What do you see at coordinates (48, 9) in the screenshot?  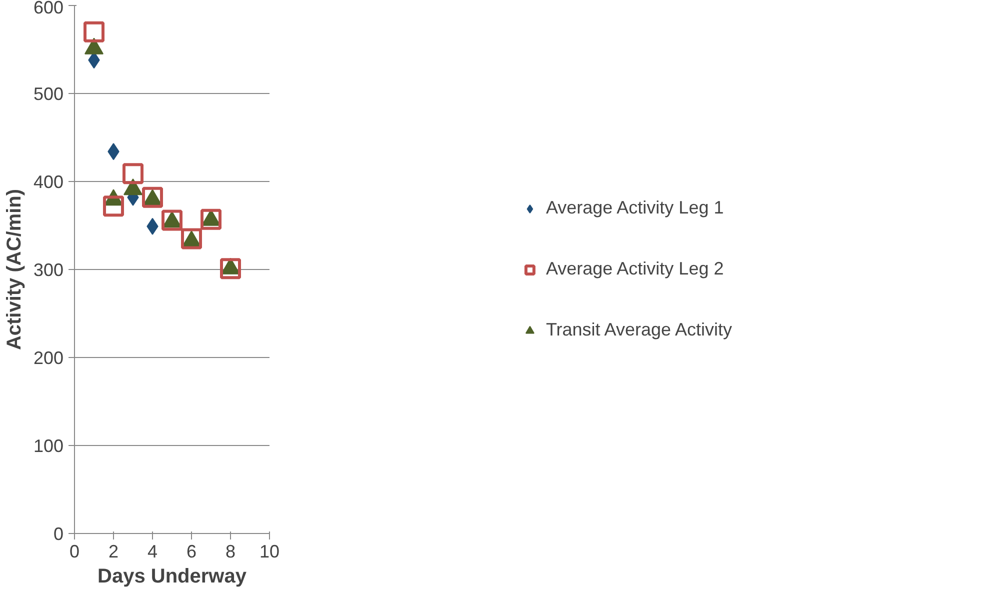 I see `y-tick-label: 600` at bounding box center [48, 9].